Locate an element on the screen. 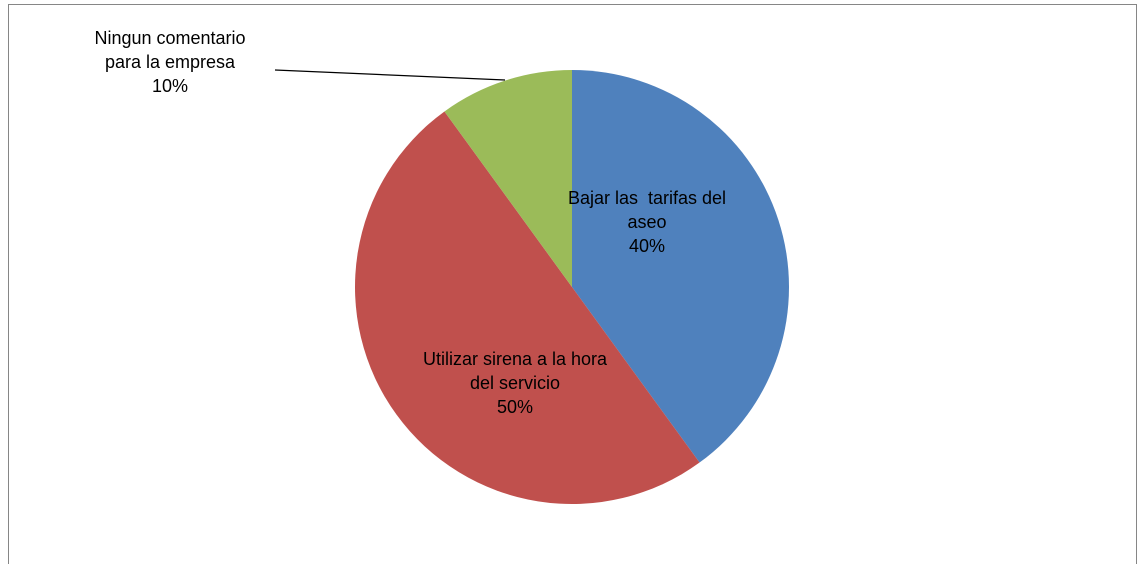  slice-label: Ningun comentario para la empresa 10% is located at coordinates (170, 62).